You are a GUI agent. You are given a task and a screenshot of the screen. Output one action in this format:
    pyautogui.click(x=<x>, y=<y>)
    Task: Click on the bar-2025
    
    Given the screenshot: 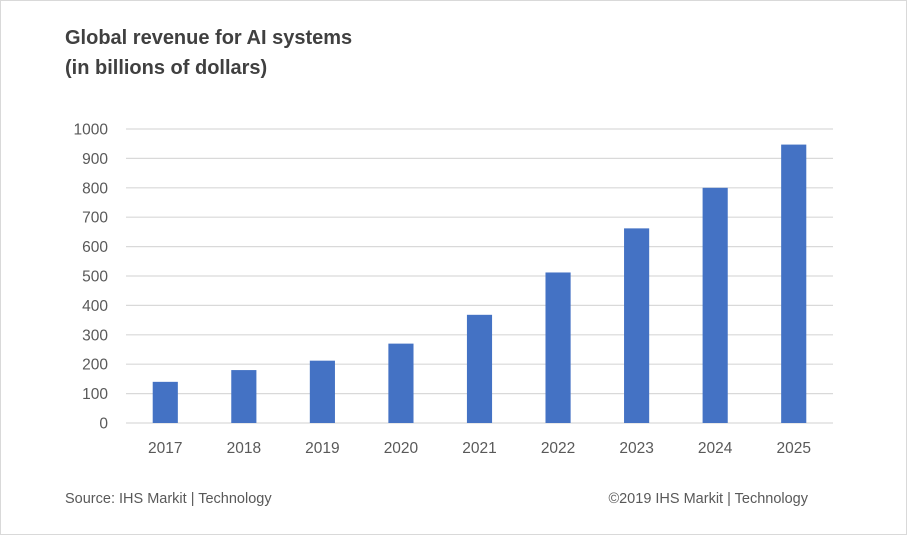 What is the action you would take?
    pyautogui.click(x=794, y=283)
    